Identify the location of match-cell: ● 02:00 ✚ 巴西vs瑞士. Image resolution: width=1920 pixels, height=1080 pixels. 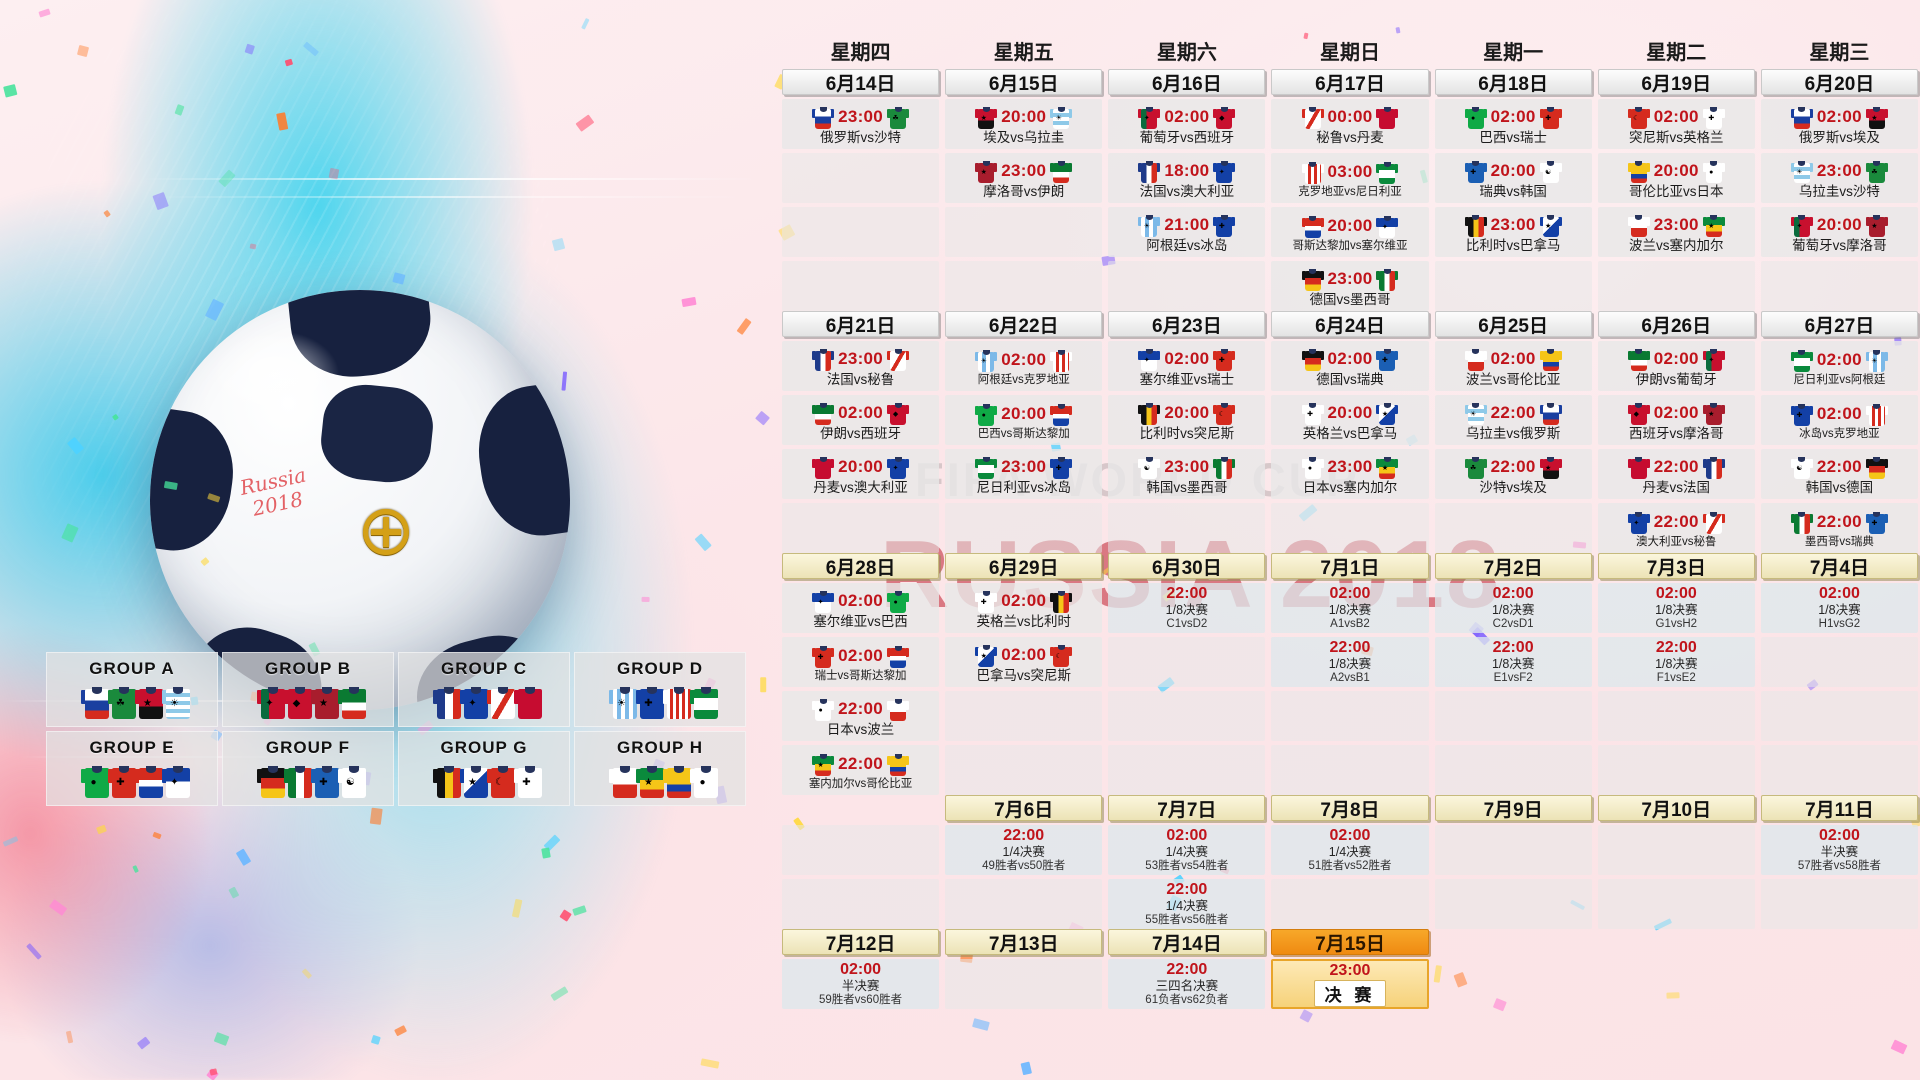
(1513, 124).